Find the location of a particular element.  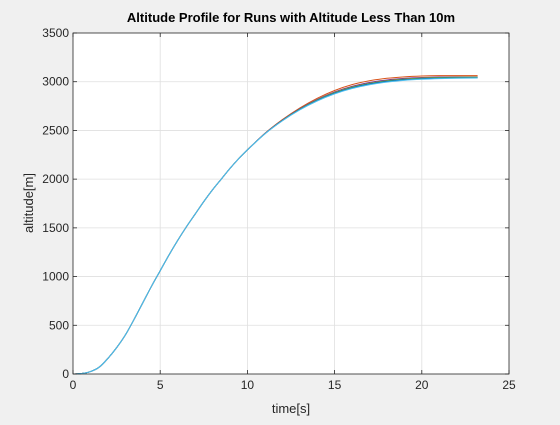

x-tick-label: 10 is located at coordinates (248, 385).